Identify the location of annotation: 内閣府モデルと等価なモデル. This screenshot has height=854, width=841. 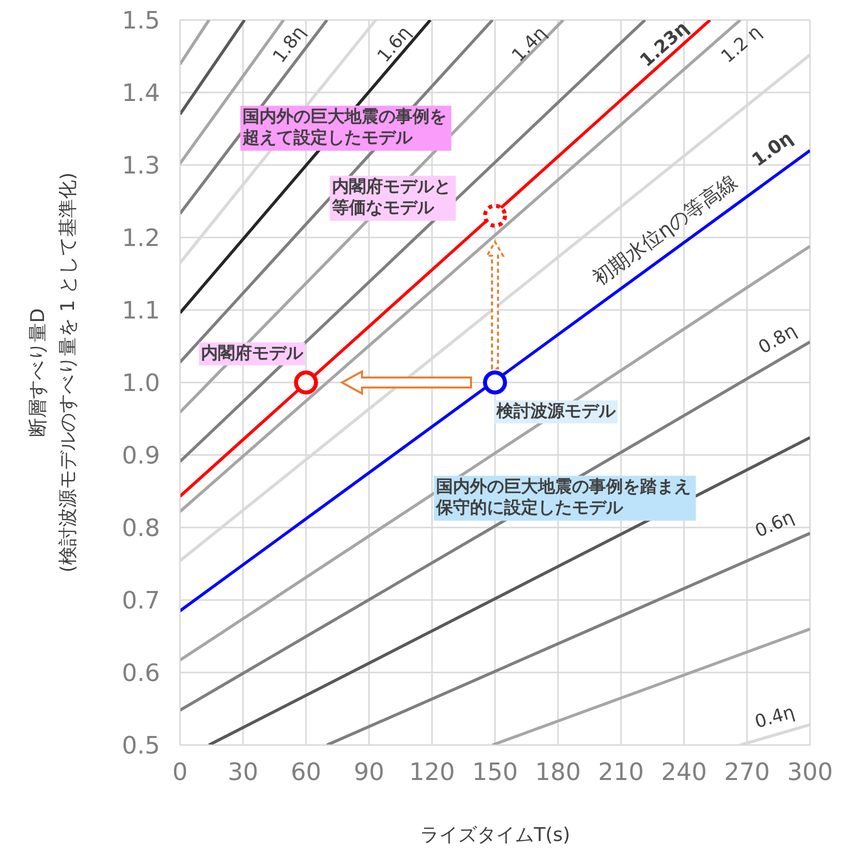
(393, 198).